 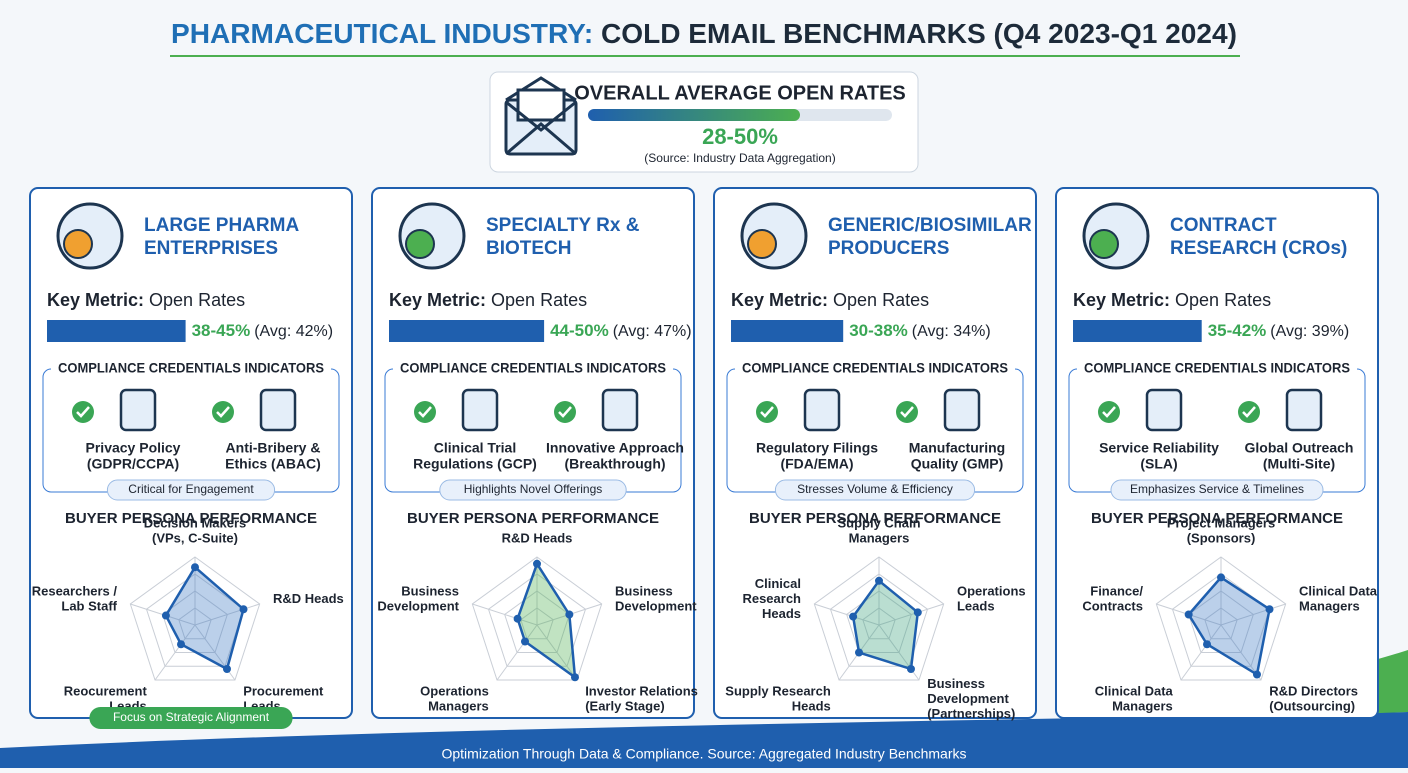 I want to click on segment-title: SPECIALTY Rx &, so click(x=563, y=225).